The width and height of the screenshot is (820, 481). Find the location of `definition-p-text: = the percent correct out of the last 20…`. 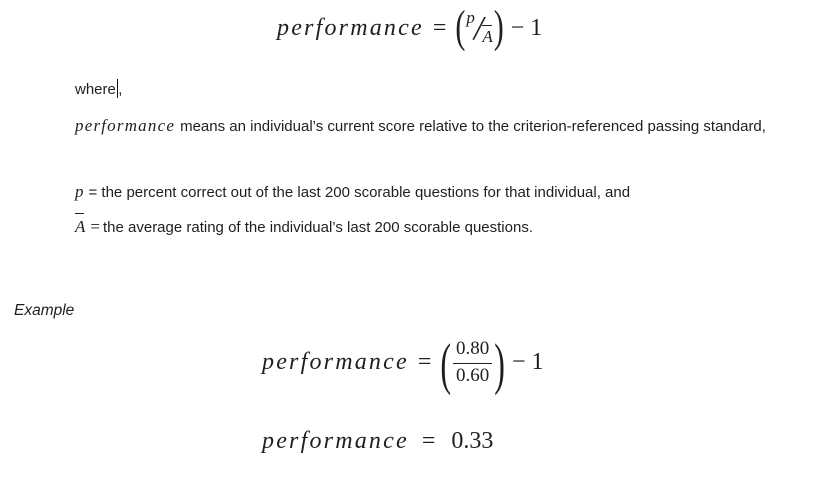

definition-p-text: = the percent correct out of the last 20… is located at coordinates (359, 192).